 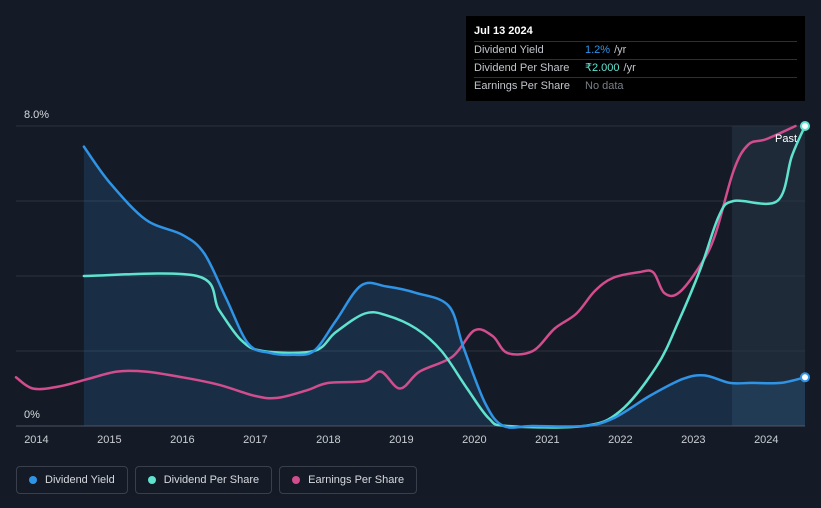 I want to click on legend-item-earnings-per-share: Earnings Per Share, so click(x=348, y=480).